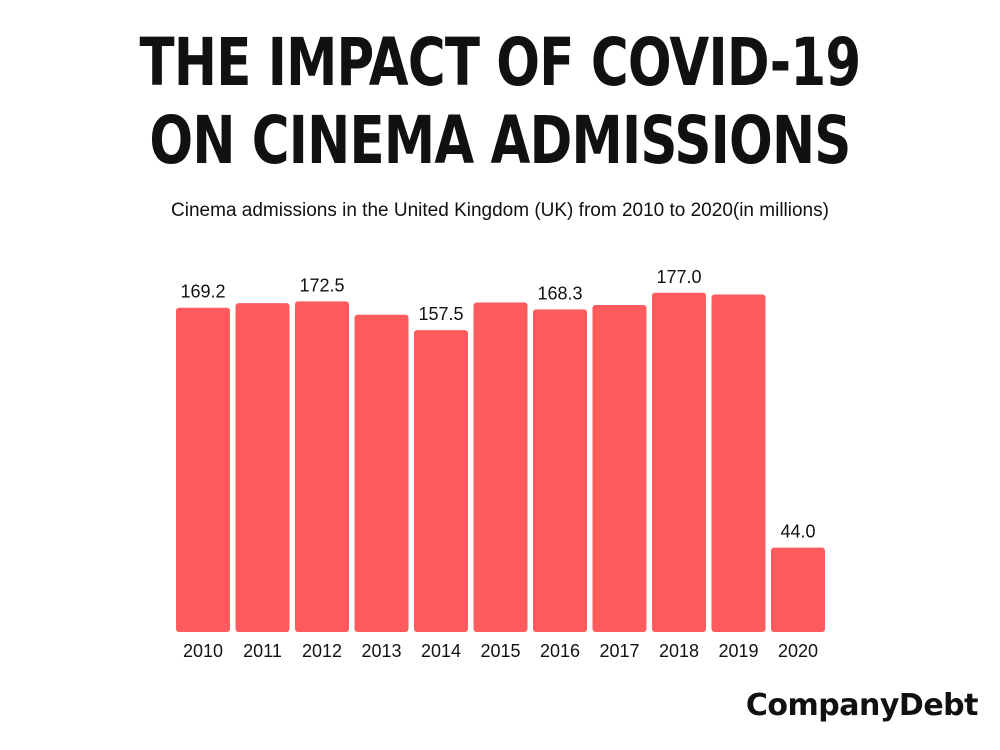  Describe the element at coordinates (619, 651) in the screenshot. I see `x-tick-label-2017: 2017` at that location.